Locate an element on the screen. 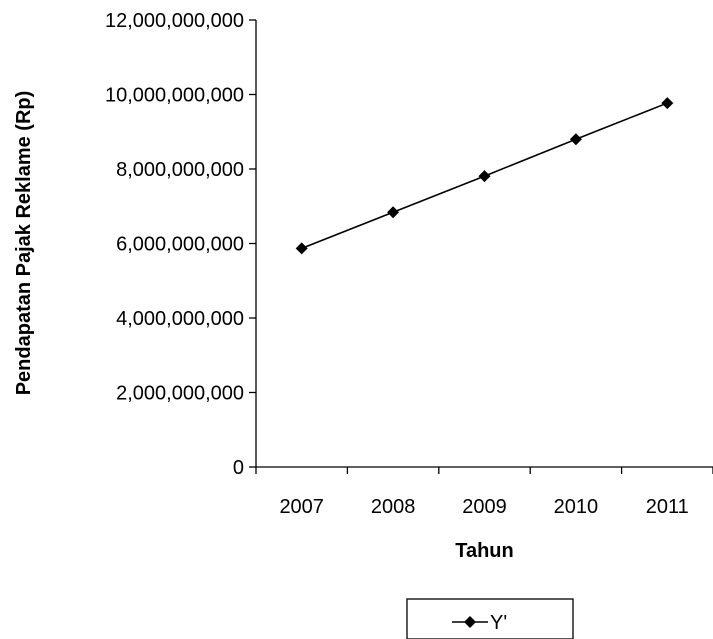 This screenshot has width=713, height=639. y-tick-label: 0 is located at coordinates (238, 468).